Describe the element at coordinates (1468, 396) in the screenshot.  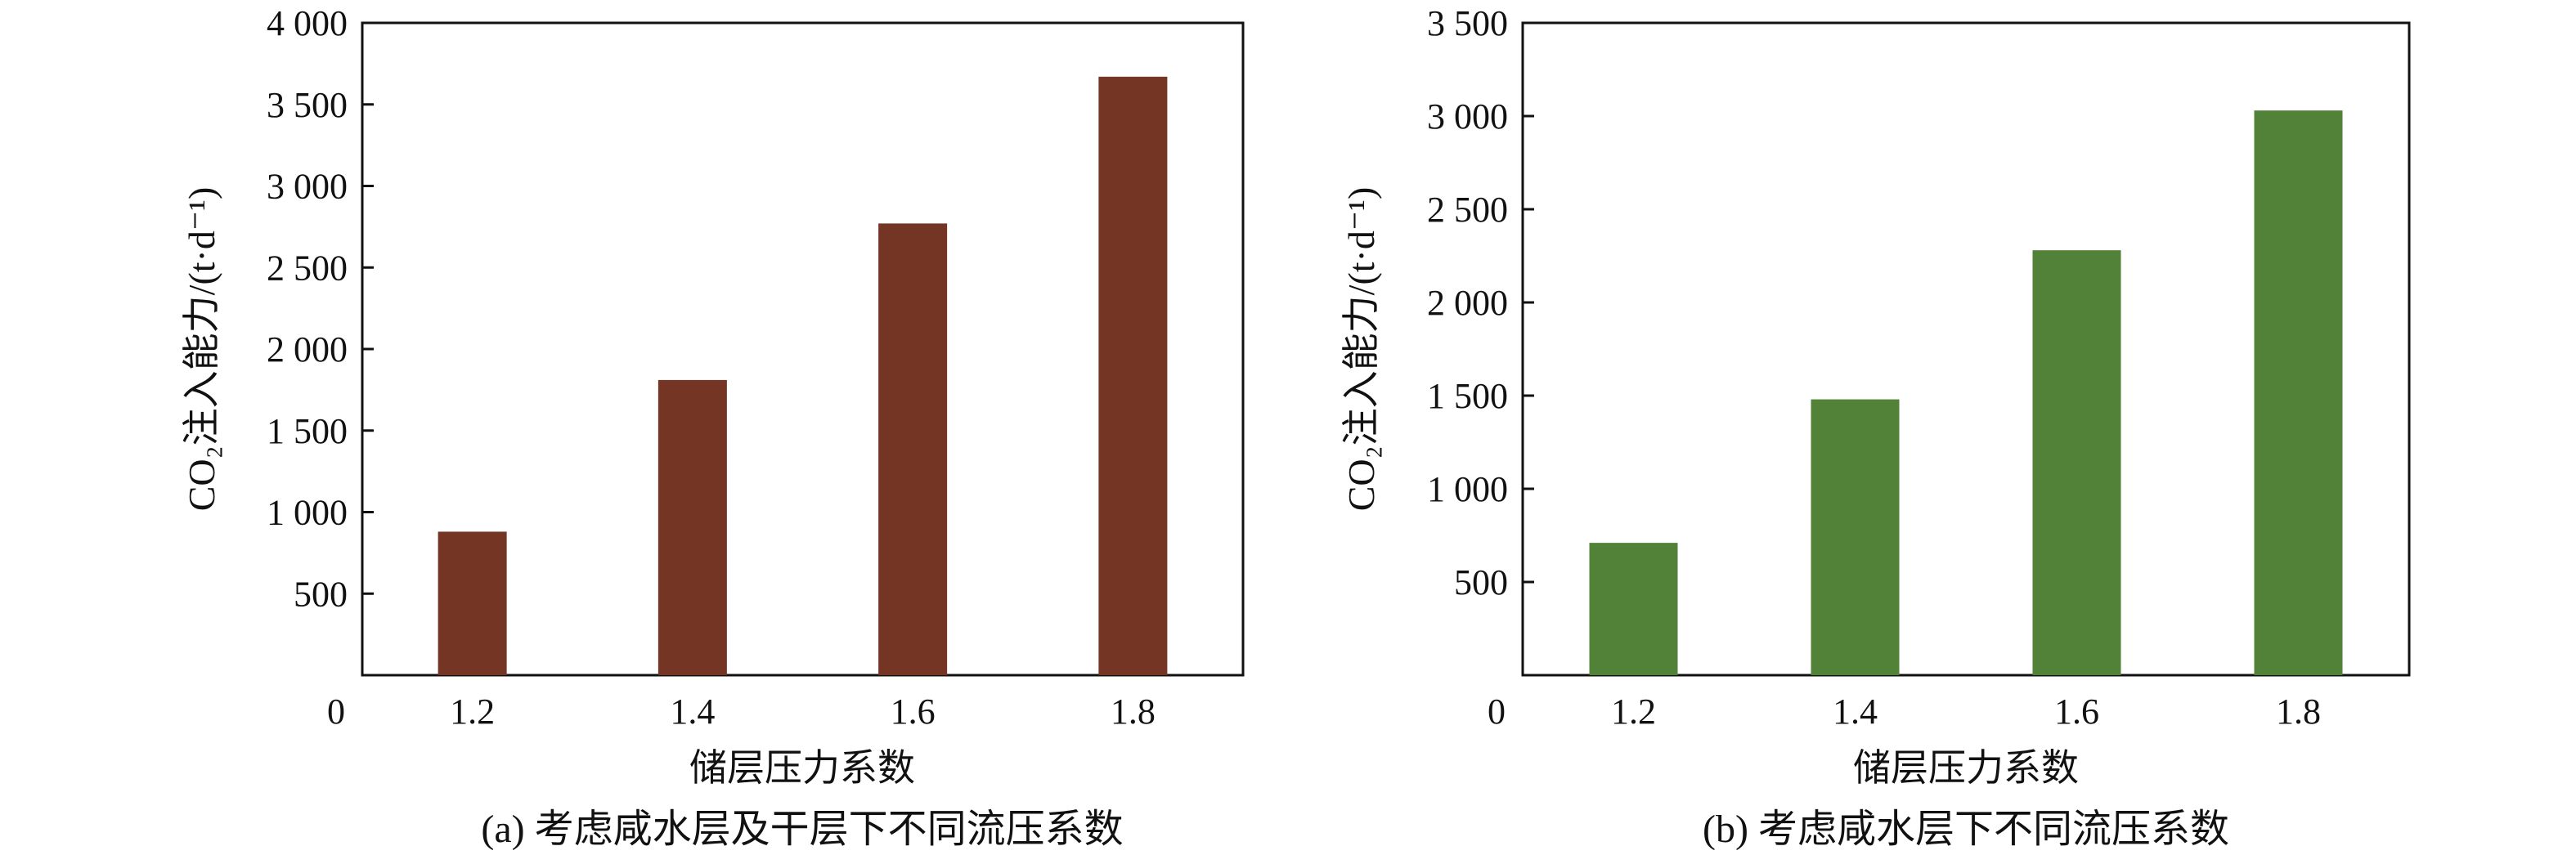
I see `y-tick-label-b: 1 500` at that location.